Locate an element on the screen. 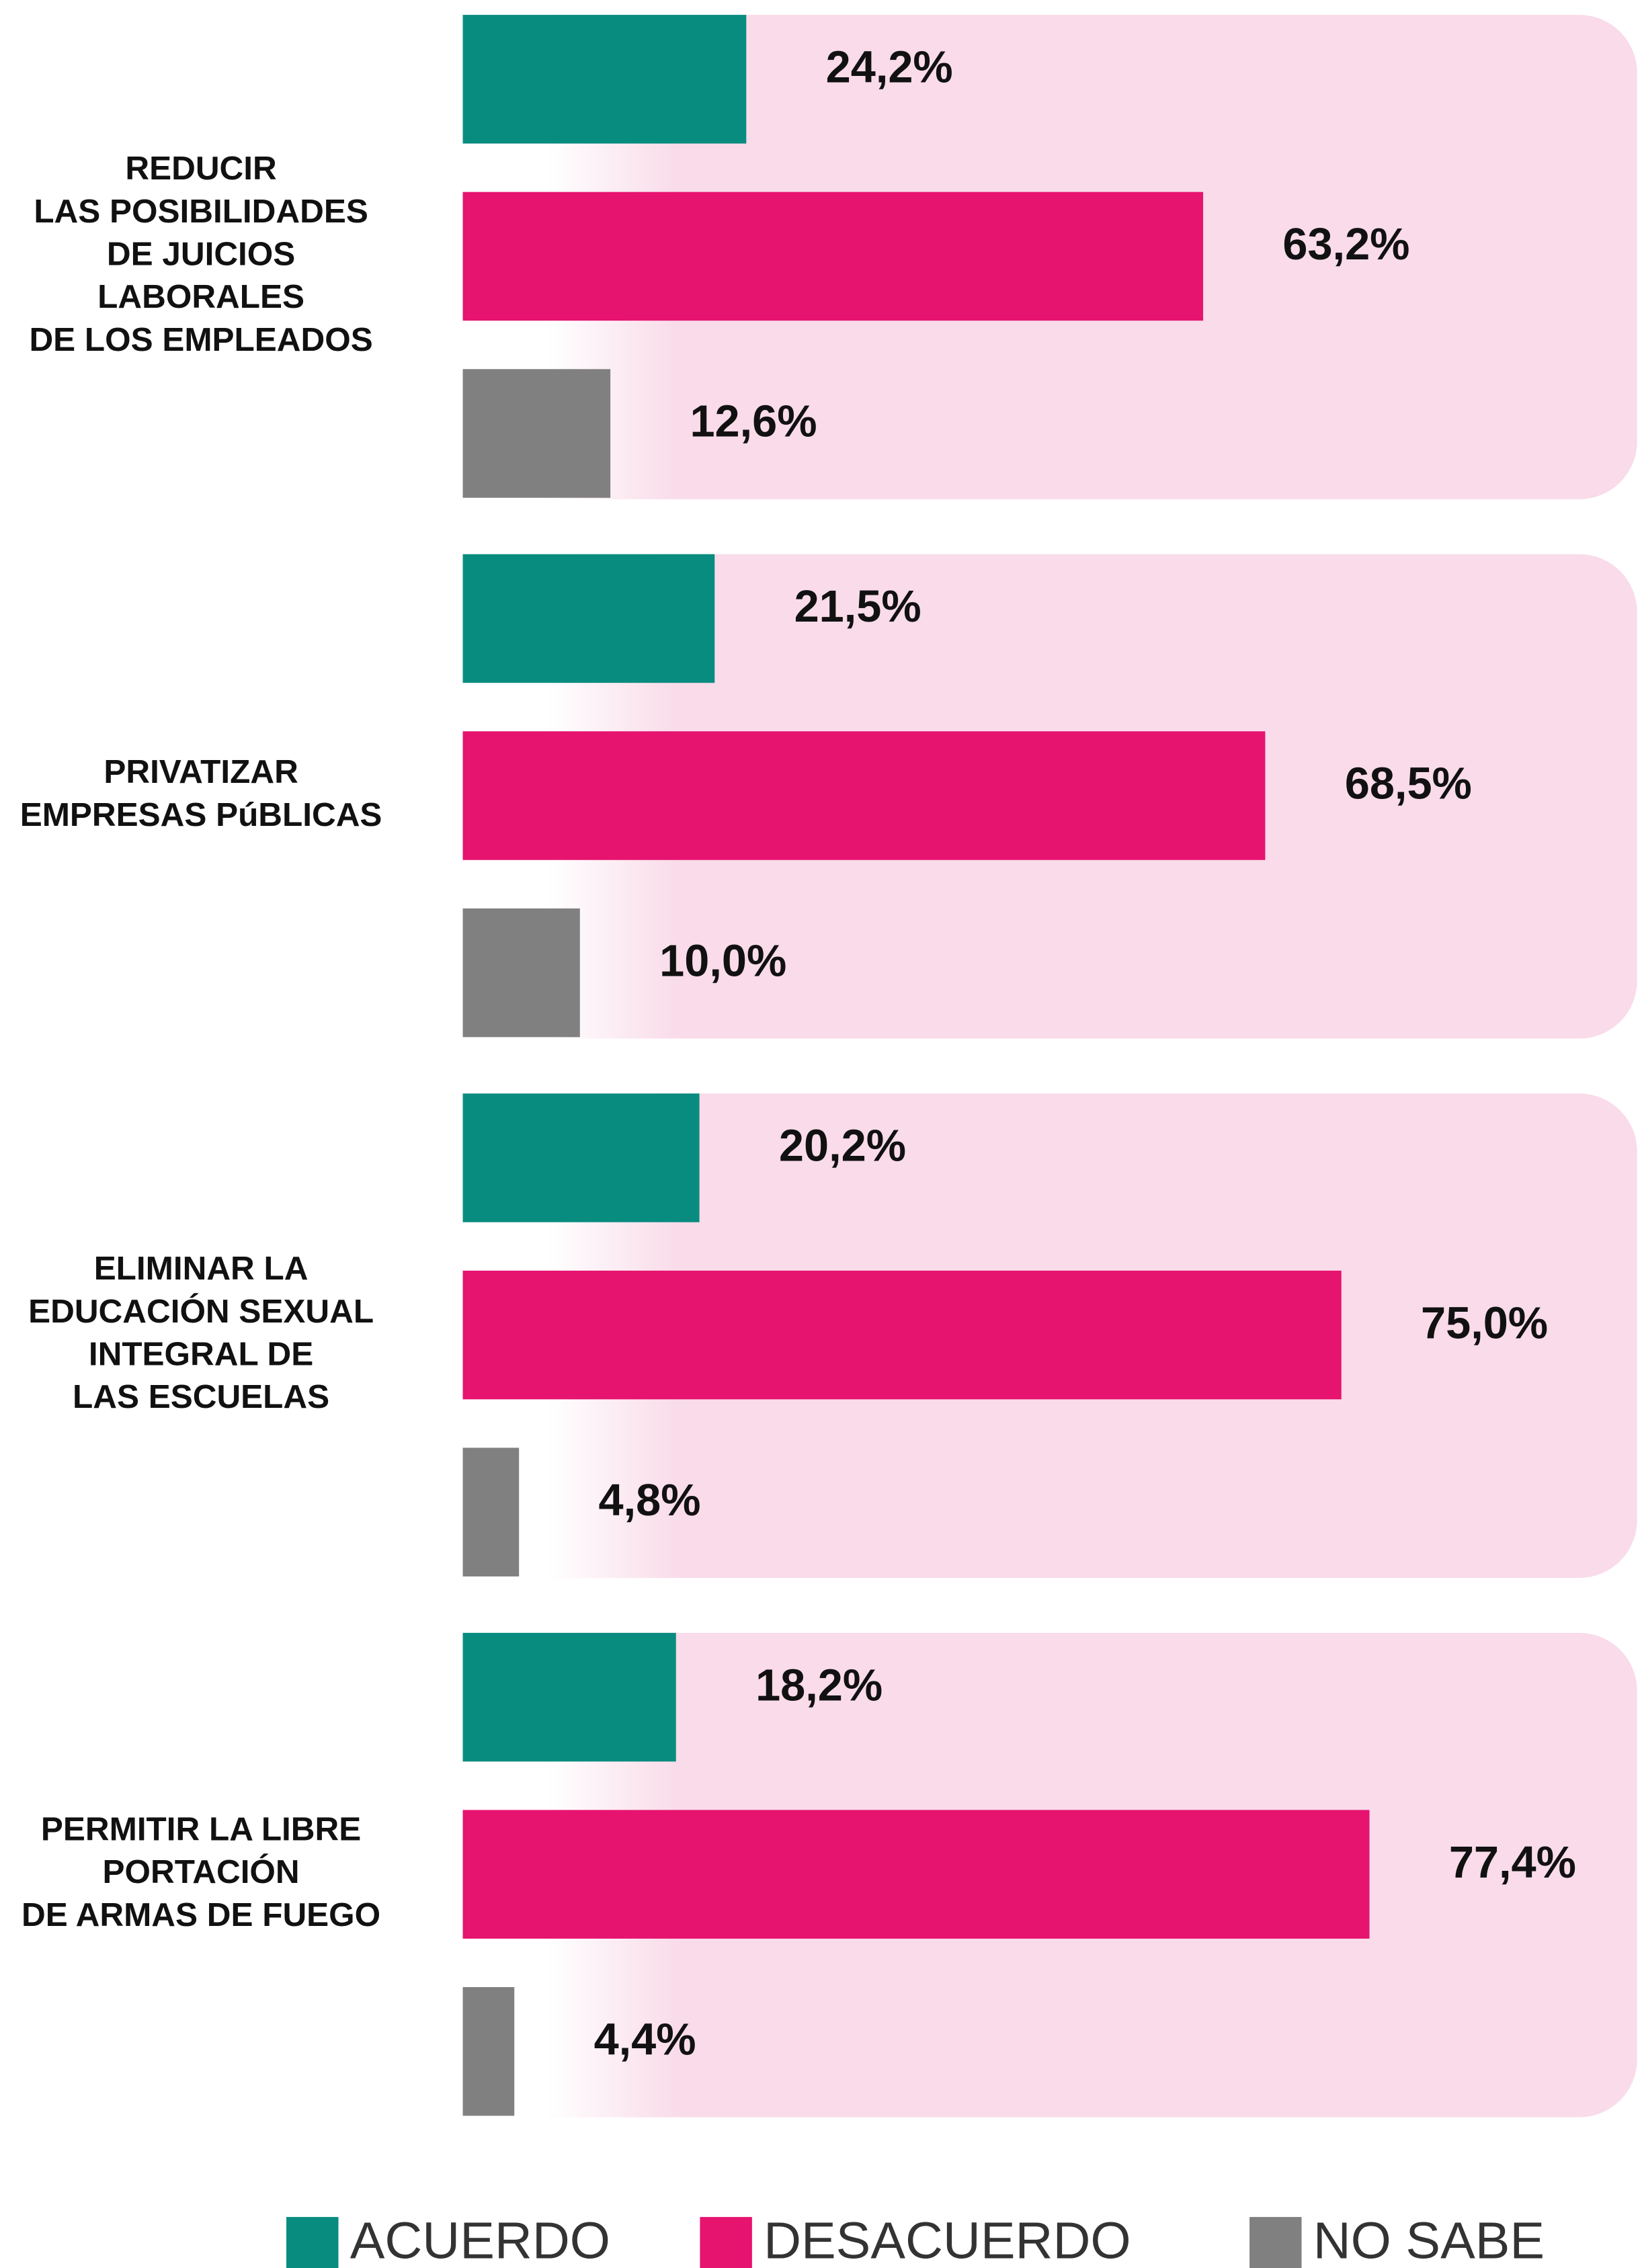  value-label: 68,5% is located at coordinates (1408, 784).